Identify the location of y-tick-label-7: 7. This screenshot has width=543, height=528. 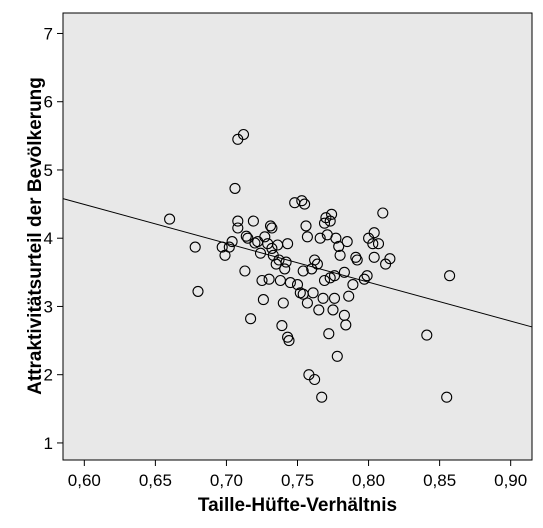
(48, 33).